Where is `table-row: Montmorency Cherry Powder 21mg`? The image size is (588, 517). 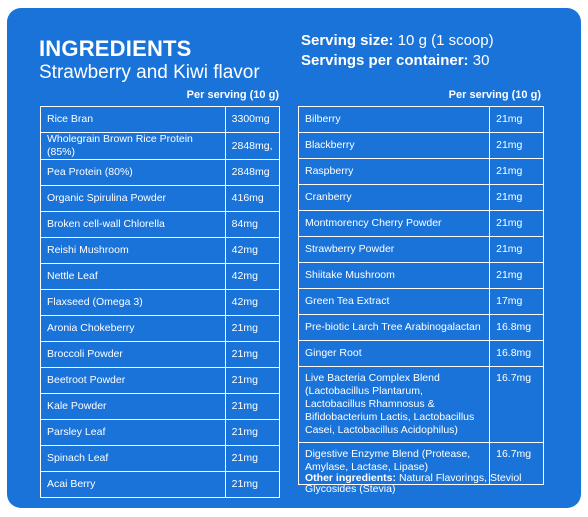 table-row: Montmorency Cherry Powder 21mg is located at coordinates (420, 223).